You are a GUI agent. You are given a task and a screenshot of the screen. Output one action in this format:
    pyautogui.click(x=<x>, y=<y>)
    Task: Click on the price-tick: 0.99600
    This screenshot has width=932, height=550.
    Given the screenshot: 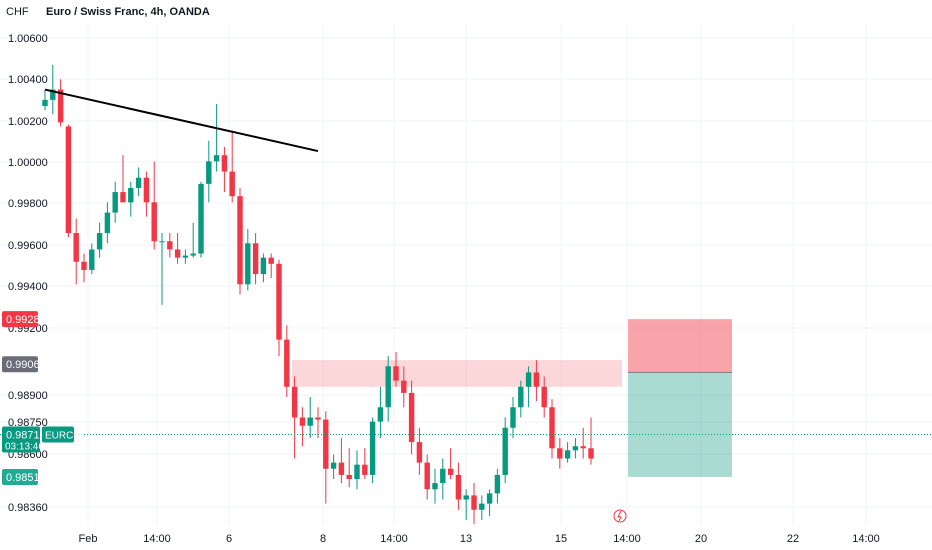 What is the action you would take?
    pyautogui.click(x=28, y=246)
    